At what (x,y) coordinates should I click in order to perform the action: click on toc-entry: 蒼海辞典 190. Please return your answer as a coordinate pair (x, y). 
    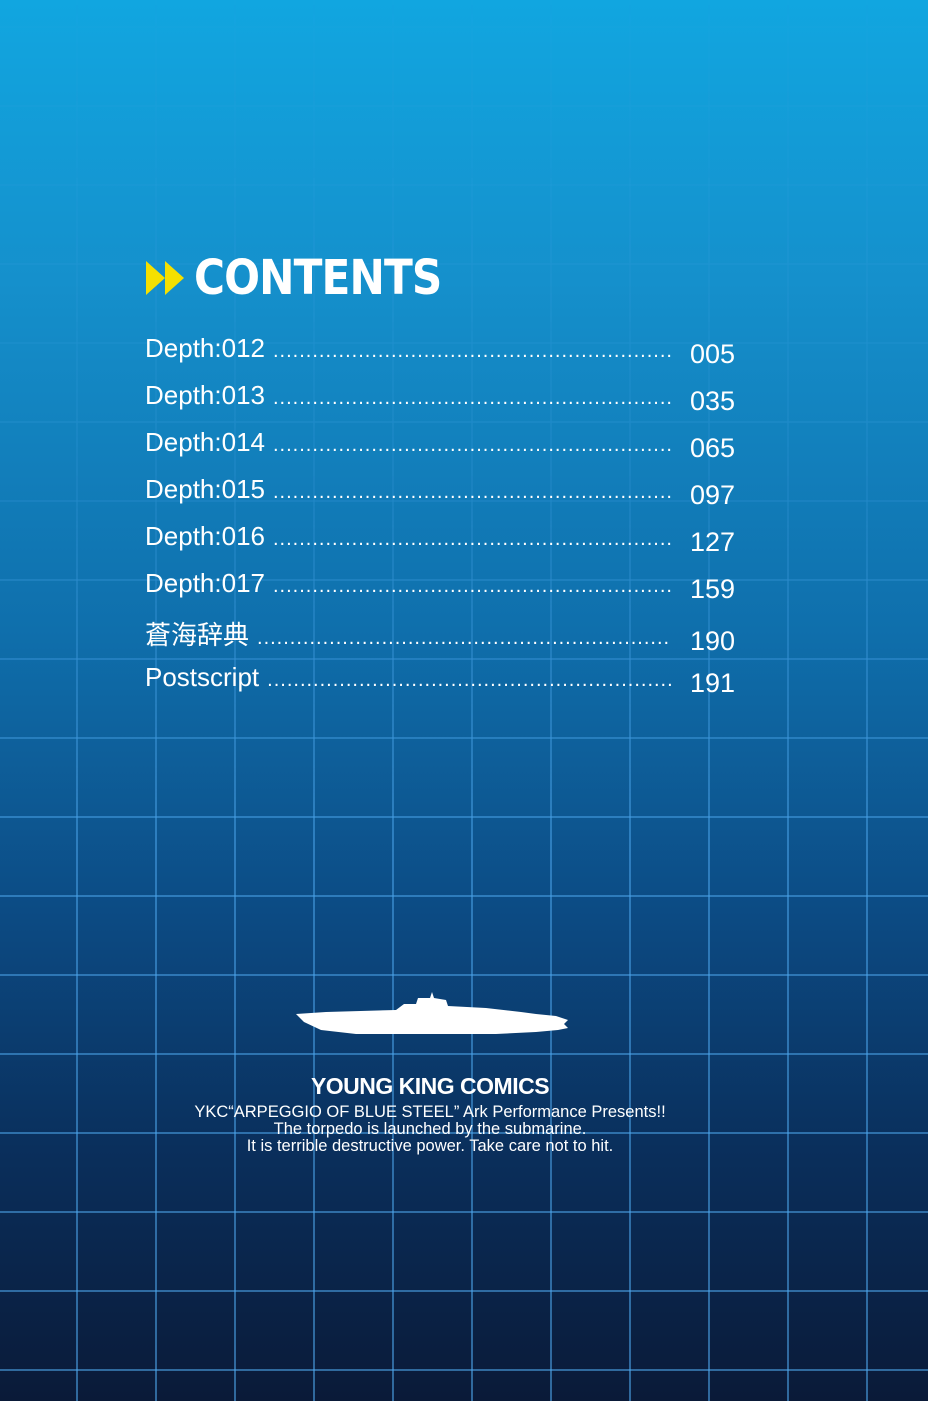
    Looking at the image, I should click on (440, 638).